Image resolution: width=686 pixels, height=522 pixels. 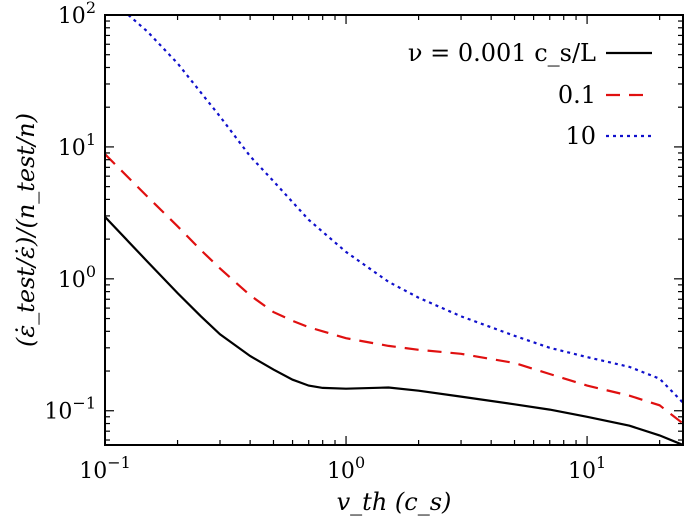 I want to click on legend: ν = 0.001 c_s/L 0.1 10, so click(x=530, y=94).